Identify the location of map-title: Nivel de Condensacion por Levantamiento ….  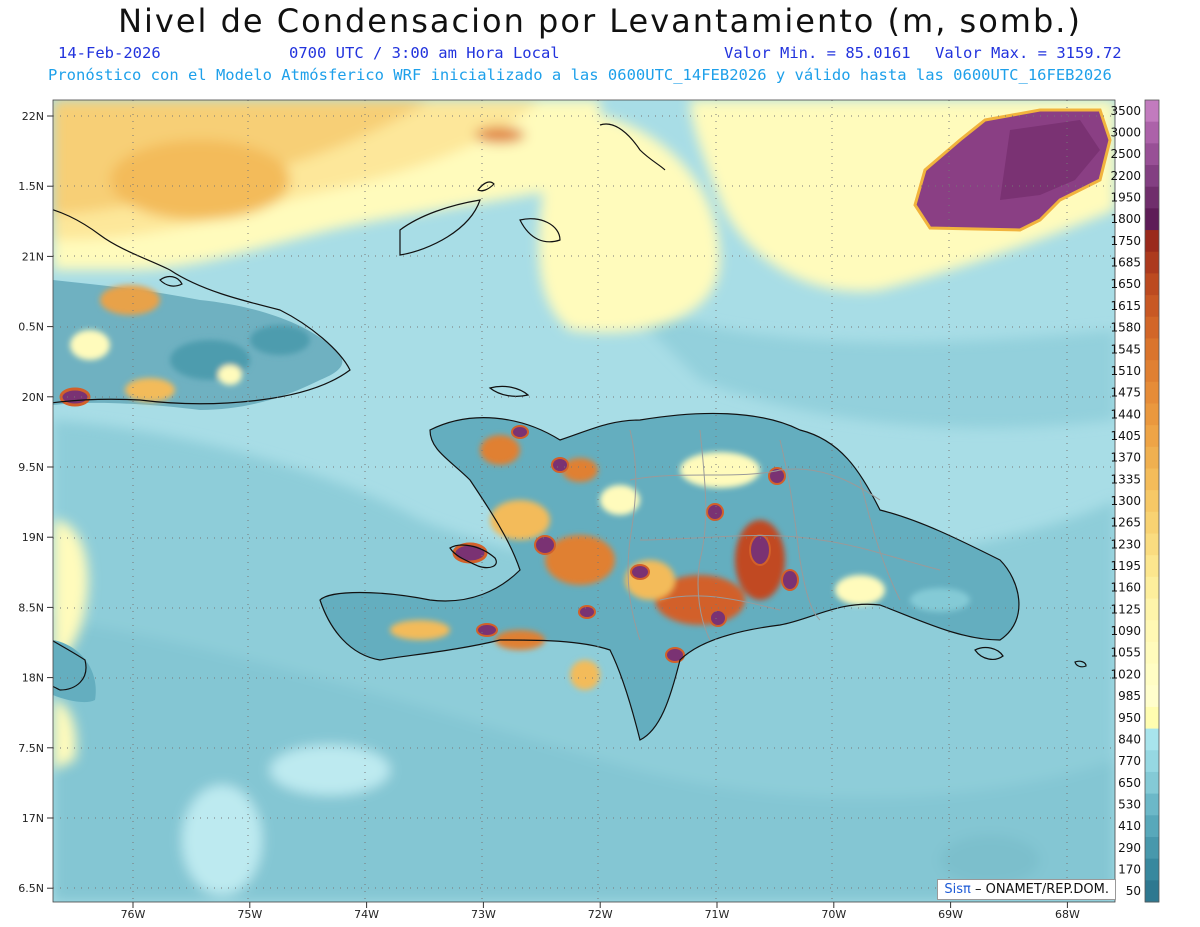
(600, 21).